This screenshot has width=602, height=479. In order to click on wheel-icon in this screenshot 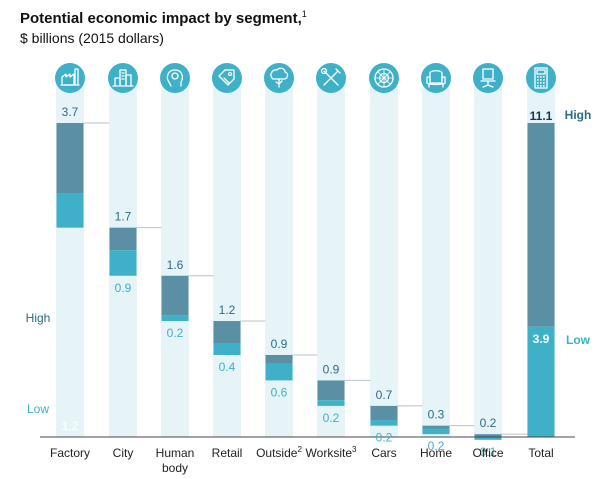, I will do `click(384, 78)`.